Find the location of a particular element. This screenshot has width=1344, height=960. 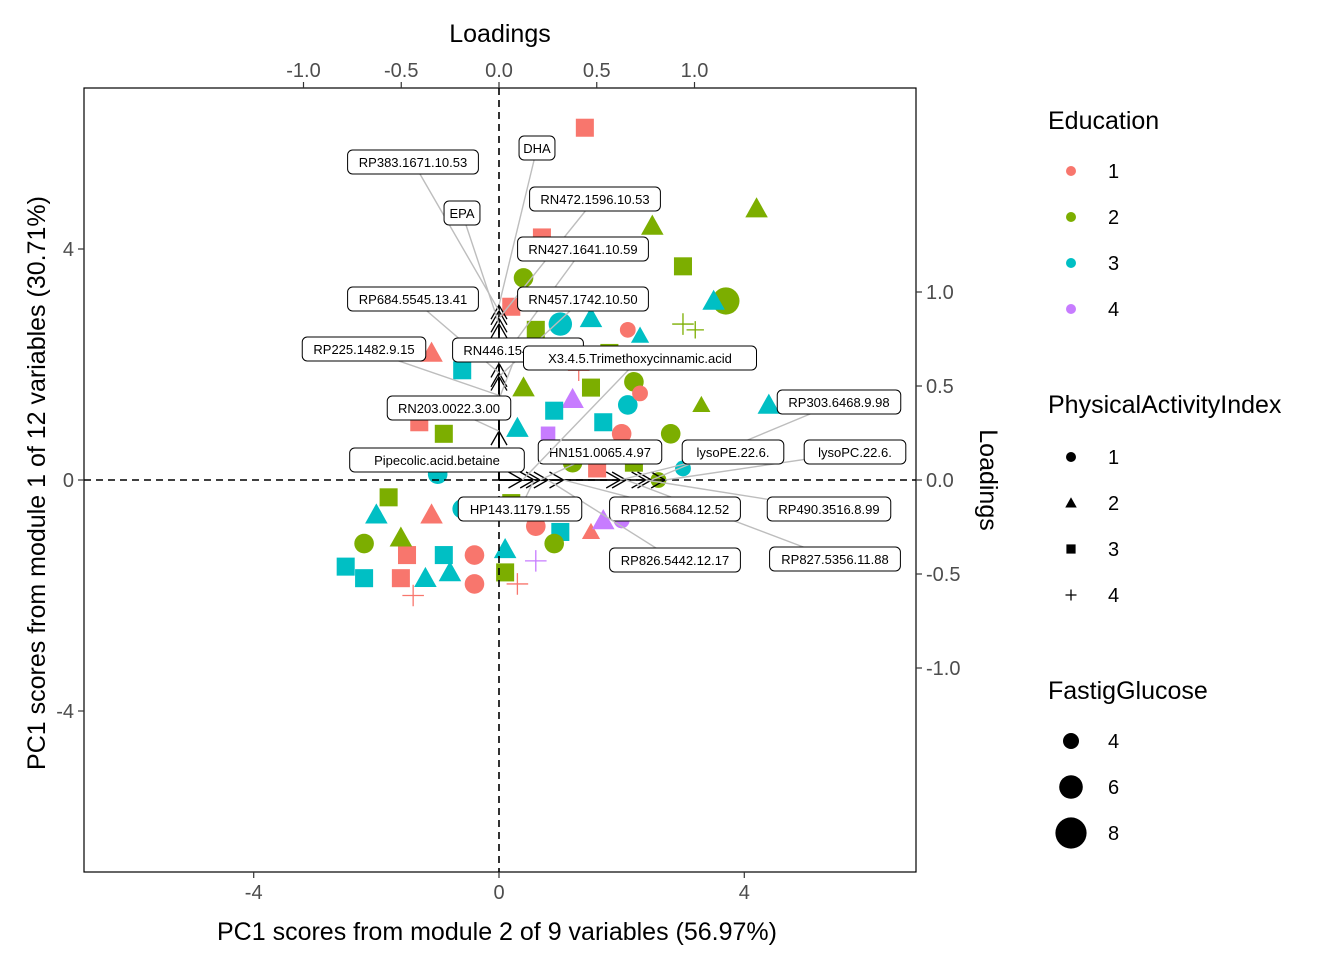

legend-glucose-swatch is located at coordinates (1071, 833).